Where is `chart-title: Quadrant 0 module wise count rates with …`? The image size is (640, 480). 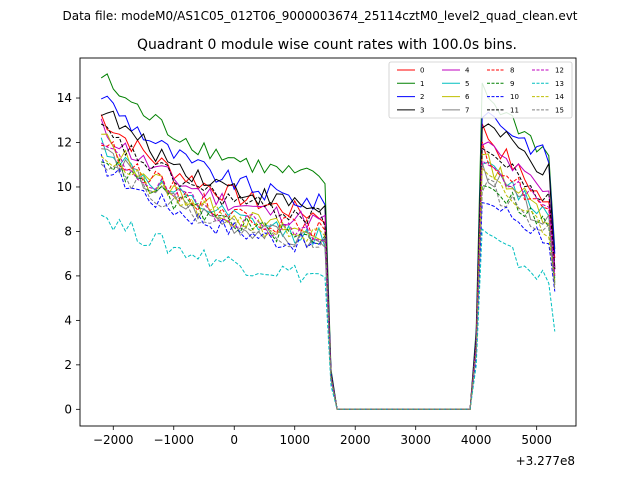 chart-title: Quadrant 0 module wise count rates with … is located at coordinates (327, 45).